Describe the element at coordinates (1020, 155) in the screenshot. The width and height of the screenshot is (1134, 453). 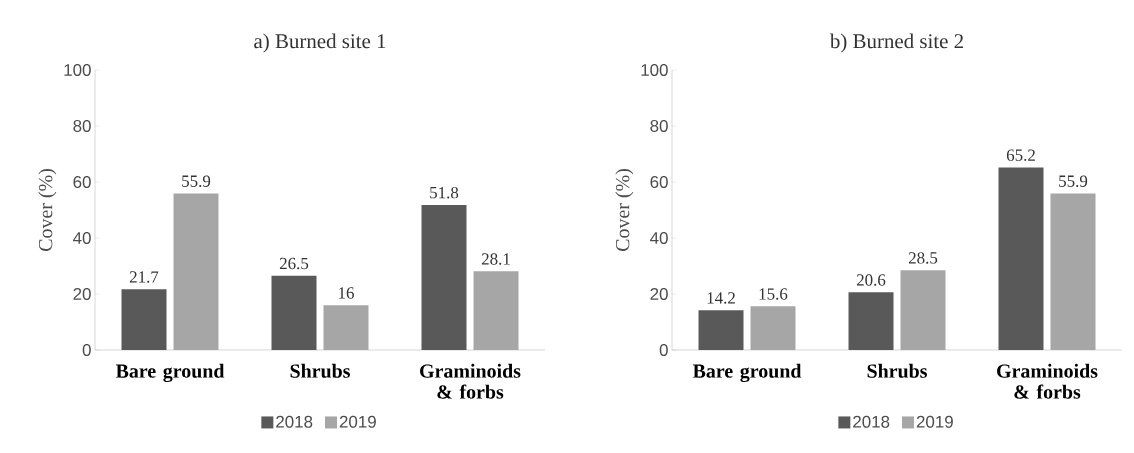
I see `data-label: 65.2` at that location.